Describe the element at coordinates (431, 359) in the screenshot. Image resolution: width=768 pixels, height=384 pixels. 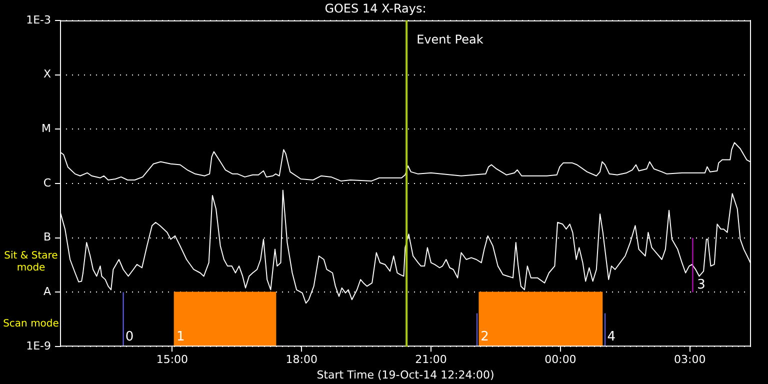
I see `x-tick-label: 21:00` at that location.